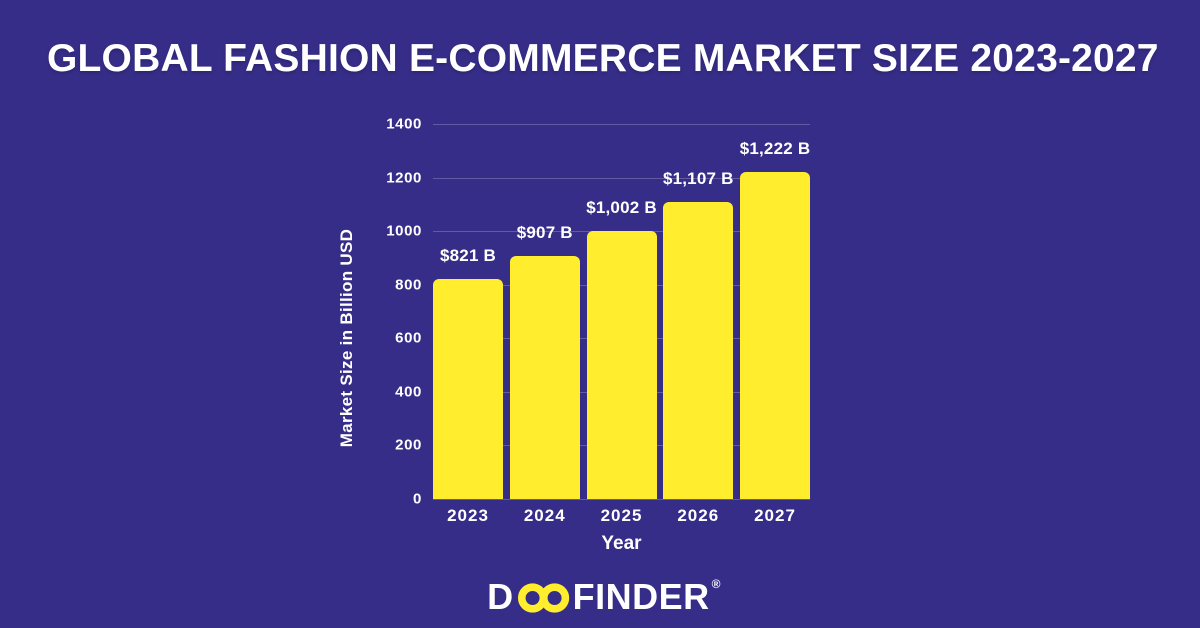  I want to click on logo-text-finder: FINDER, so click(641, 596).